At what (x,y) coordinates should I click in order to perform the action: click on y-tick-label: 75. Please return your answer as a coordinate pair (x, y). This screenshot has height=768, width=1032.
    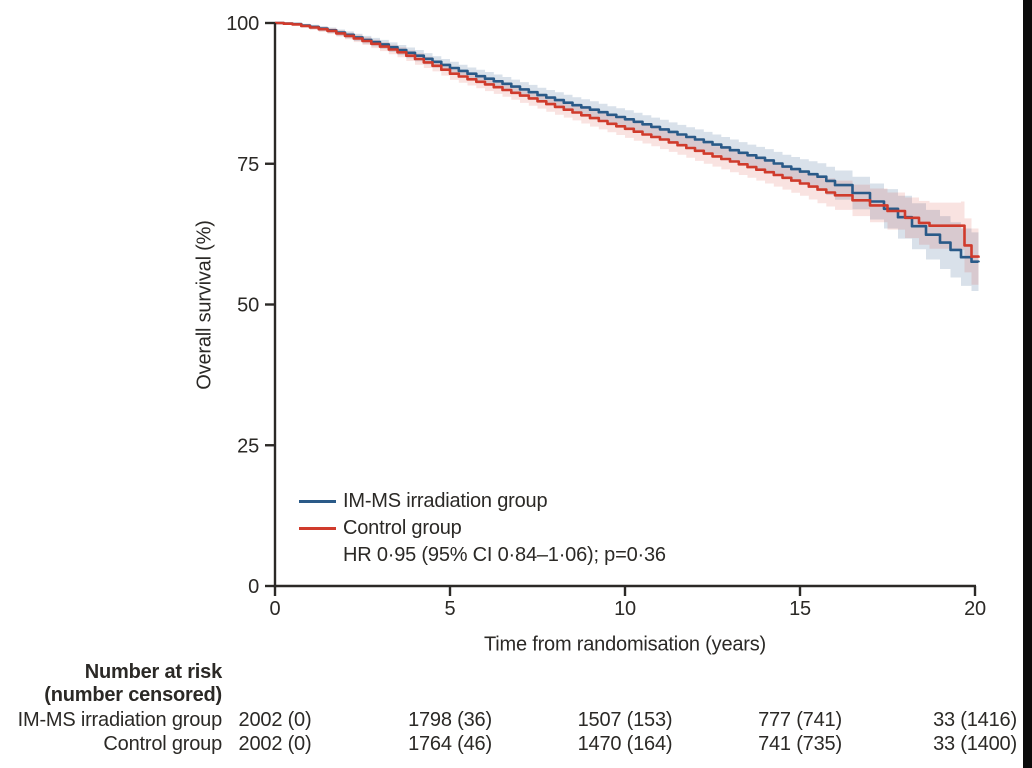
    Looking at the image, I should click on (248, 165).